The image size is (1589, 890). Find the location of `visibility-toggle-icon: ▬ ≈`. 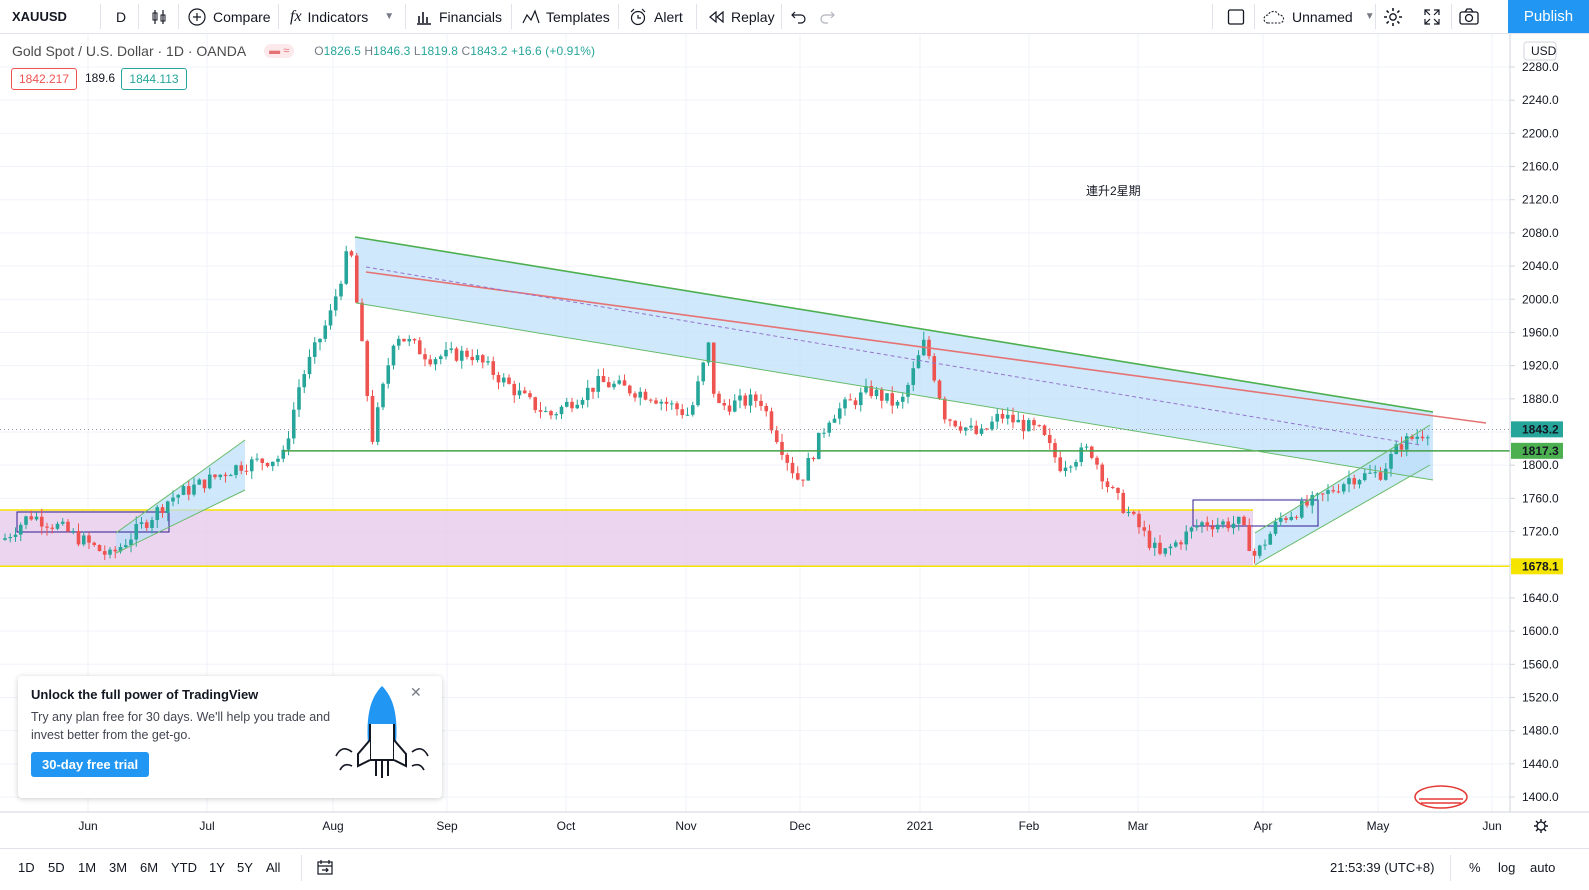

visibility-toggle-icon: ▬ ≈ is located at coordinates (279, 51).